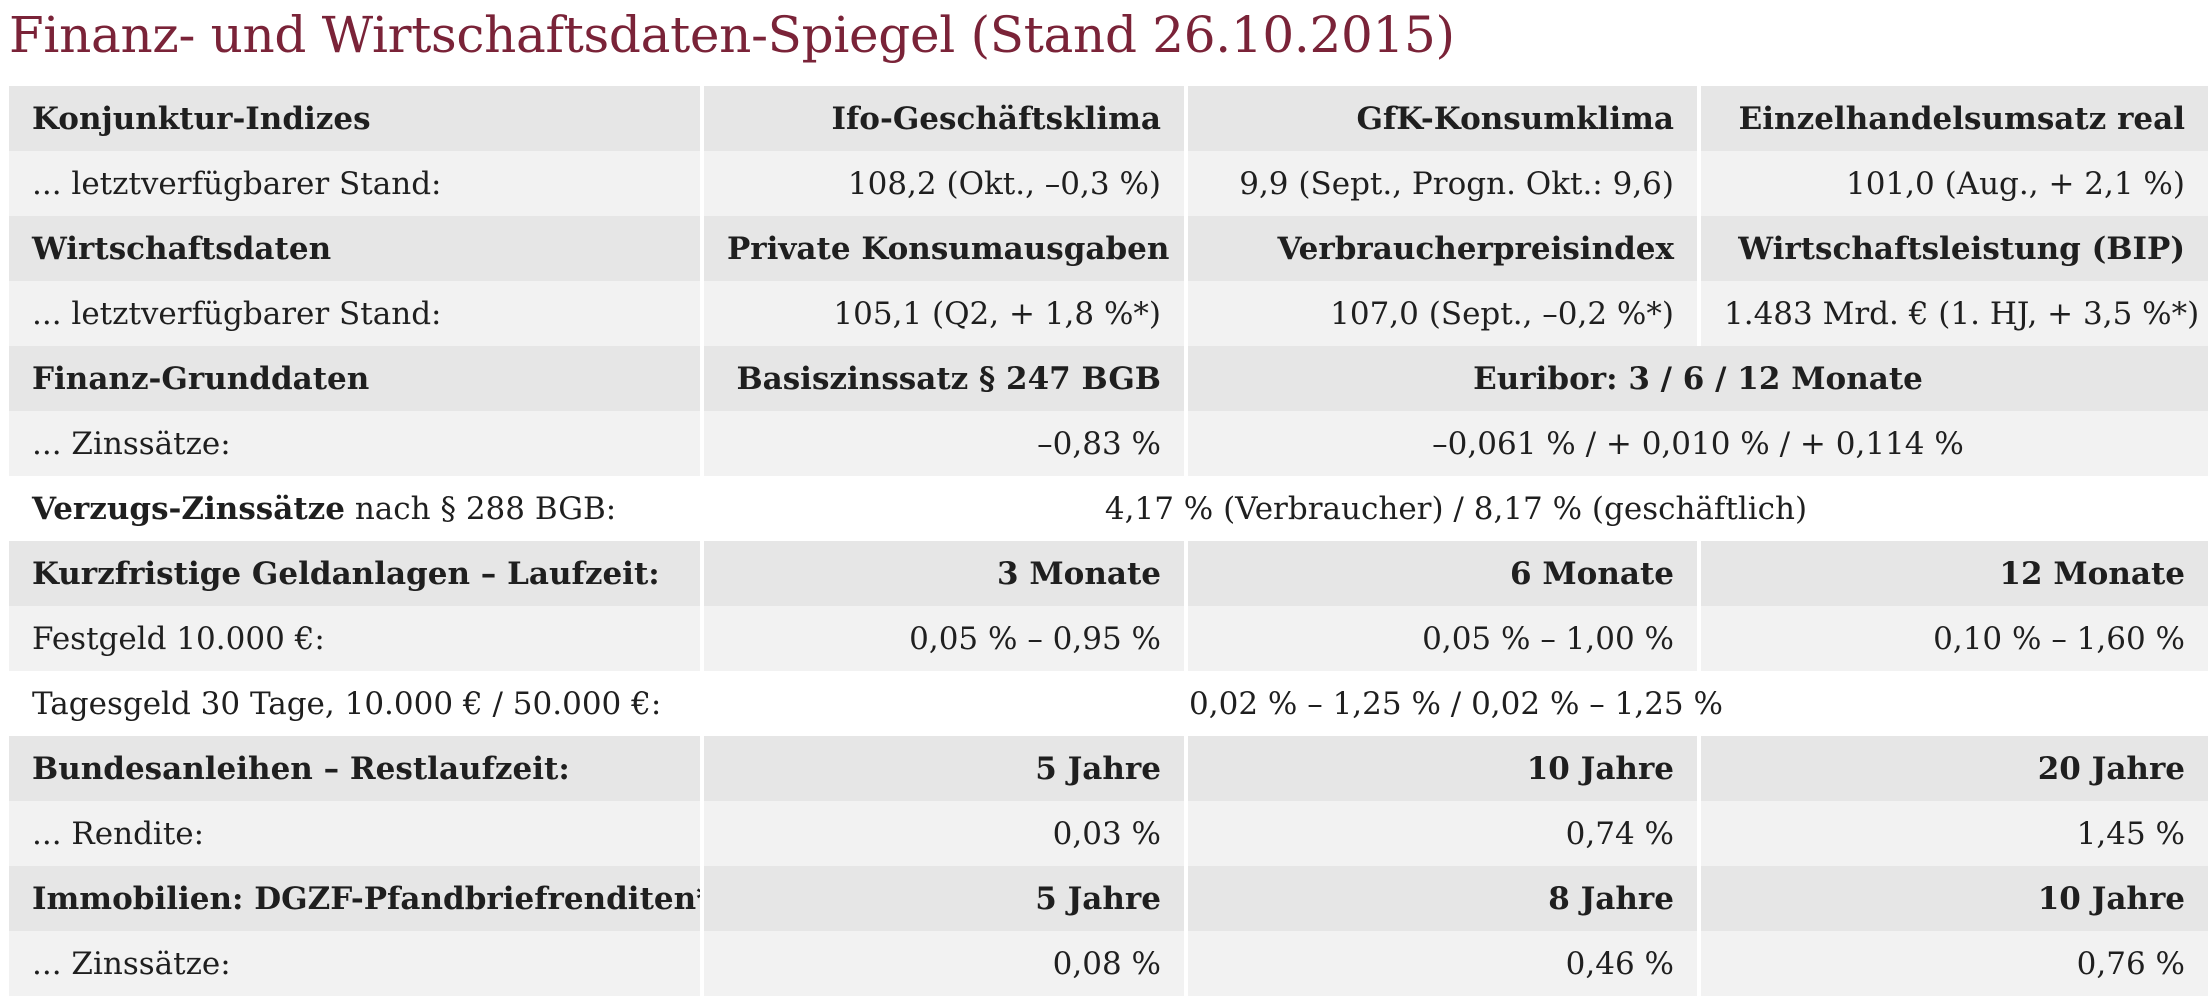  What do you see at coordinates (1696, 443) in the screenshot?
I see `table-cell: –0,061 % / + 0,010 % / + 0,114 %` at bounding box center [1696, 443].